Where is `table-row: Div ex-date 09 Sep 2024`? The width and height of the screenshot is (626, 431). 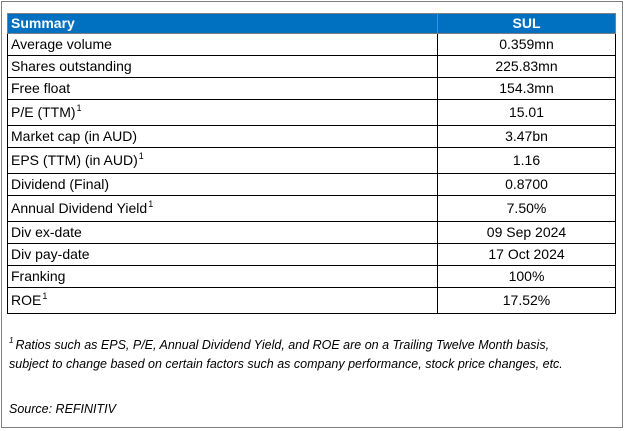 table-row: Div ex-date 09 Sep 2024 is located at coordinates (311, 232).